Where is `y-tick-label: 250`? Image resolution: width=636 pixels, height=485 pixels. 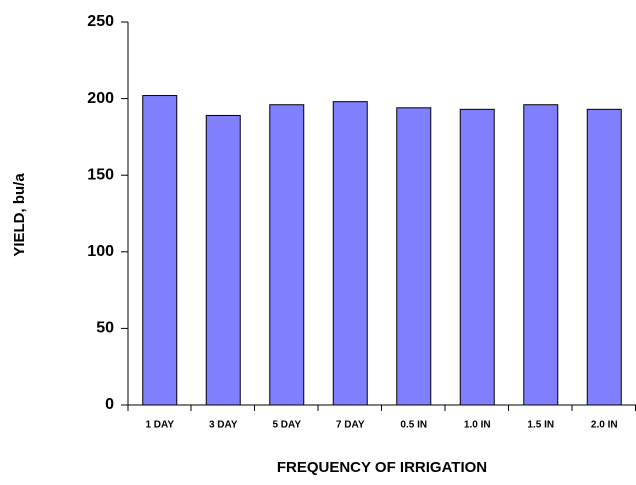
y-tick-label: 250 is located at coordinates (100, 21).